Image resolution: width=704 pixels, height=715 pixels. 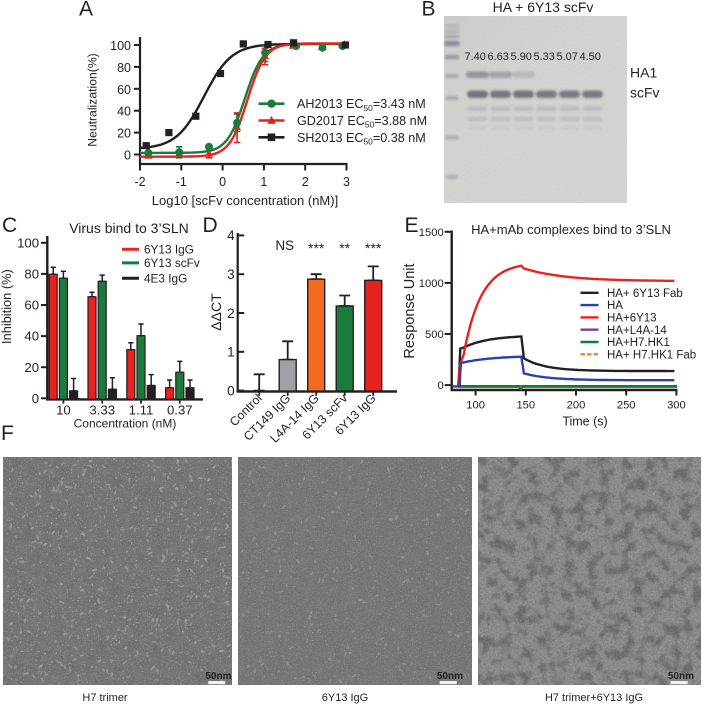 What do you see at coordinates (543, 7) in the screenshot?
I see `svg-text: HA + 6Y13 scFv` at bounding box center [543, 7].